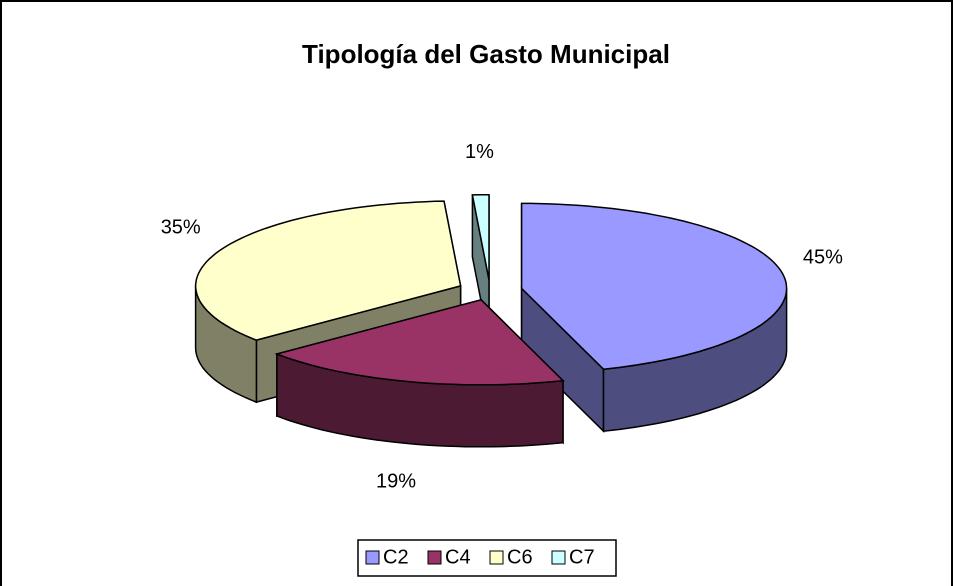  I want to click on chart-title: Tipología del Gasto Municipal, so click(486, 54).